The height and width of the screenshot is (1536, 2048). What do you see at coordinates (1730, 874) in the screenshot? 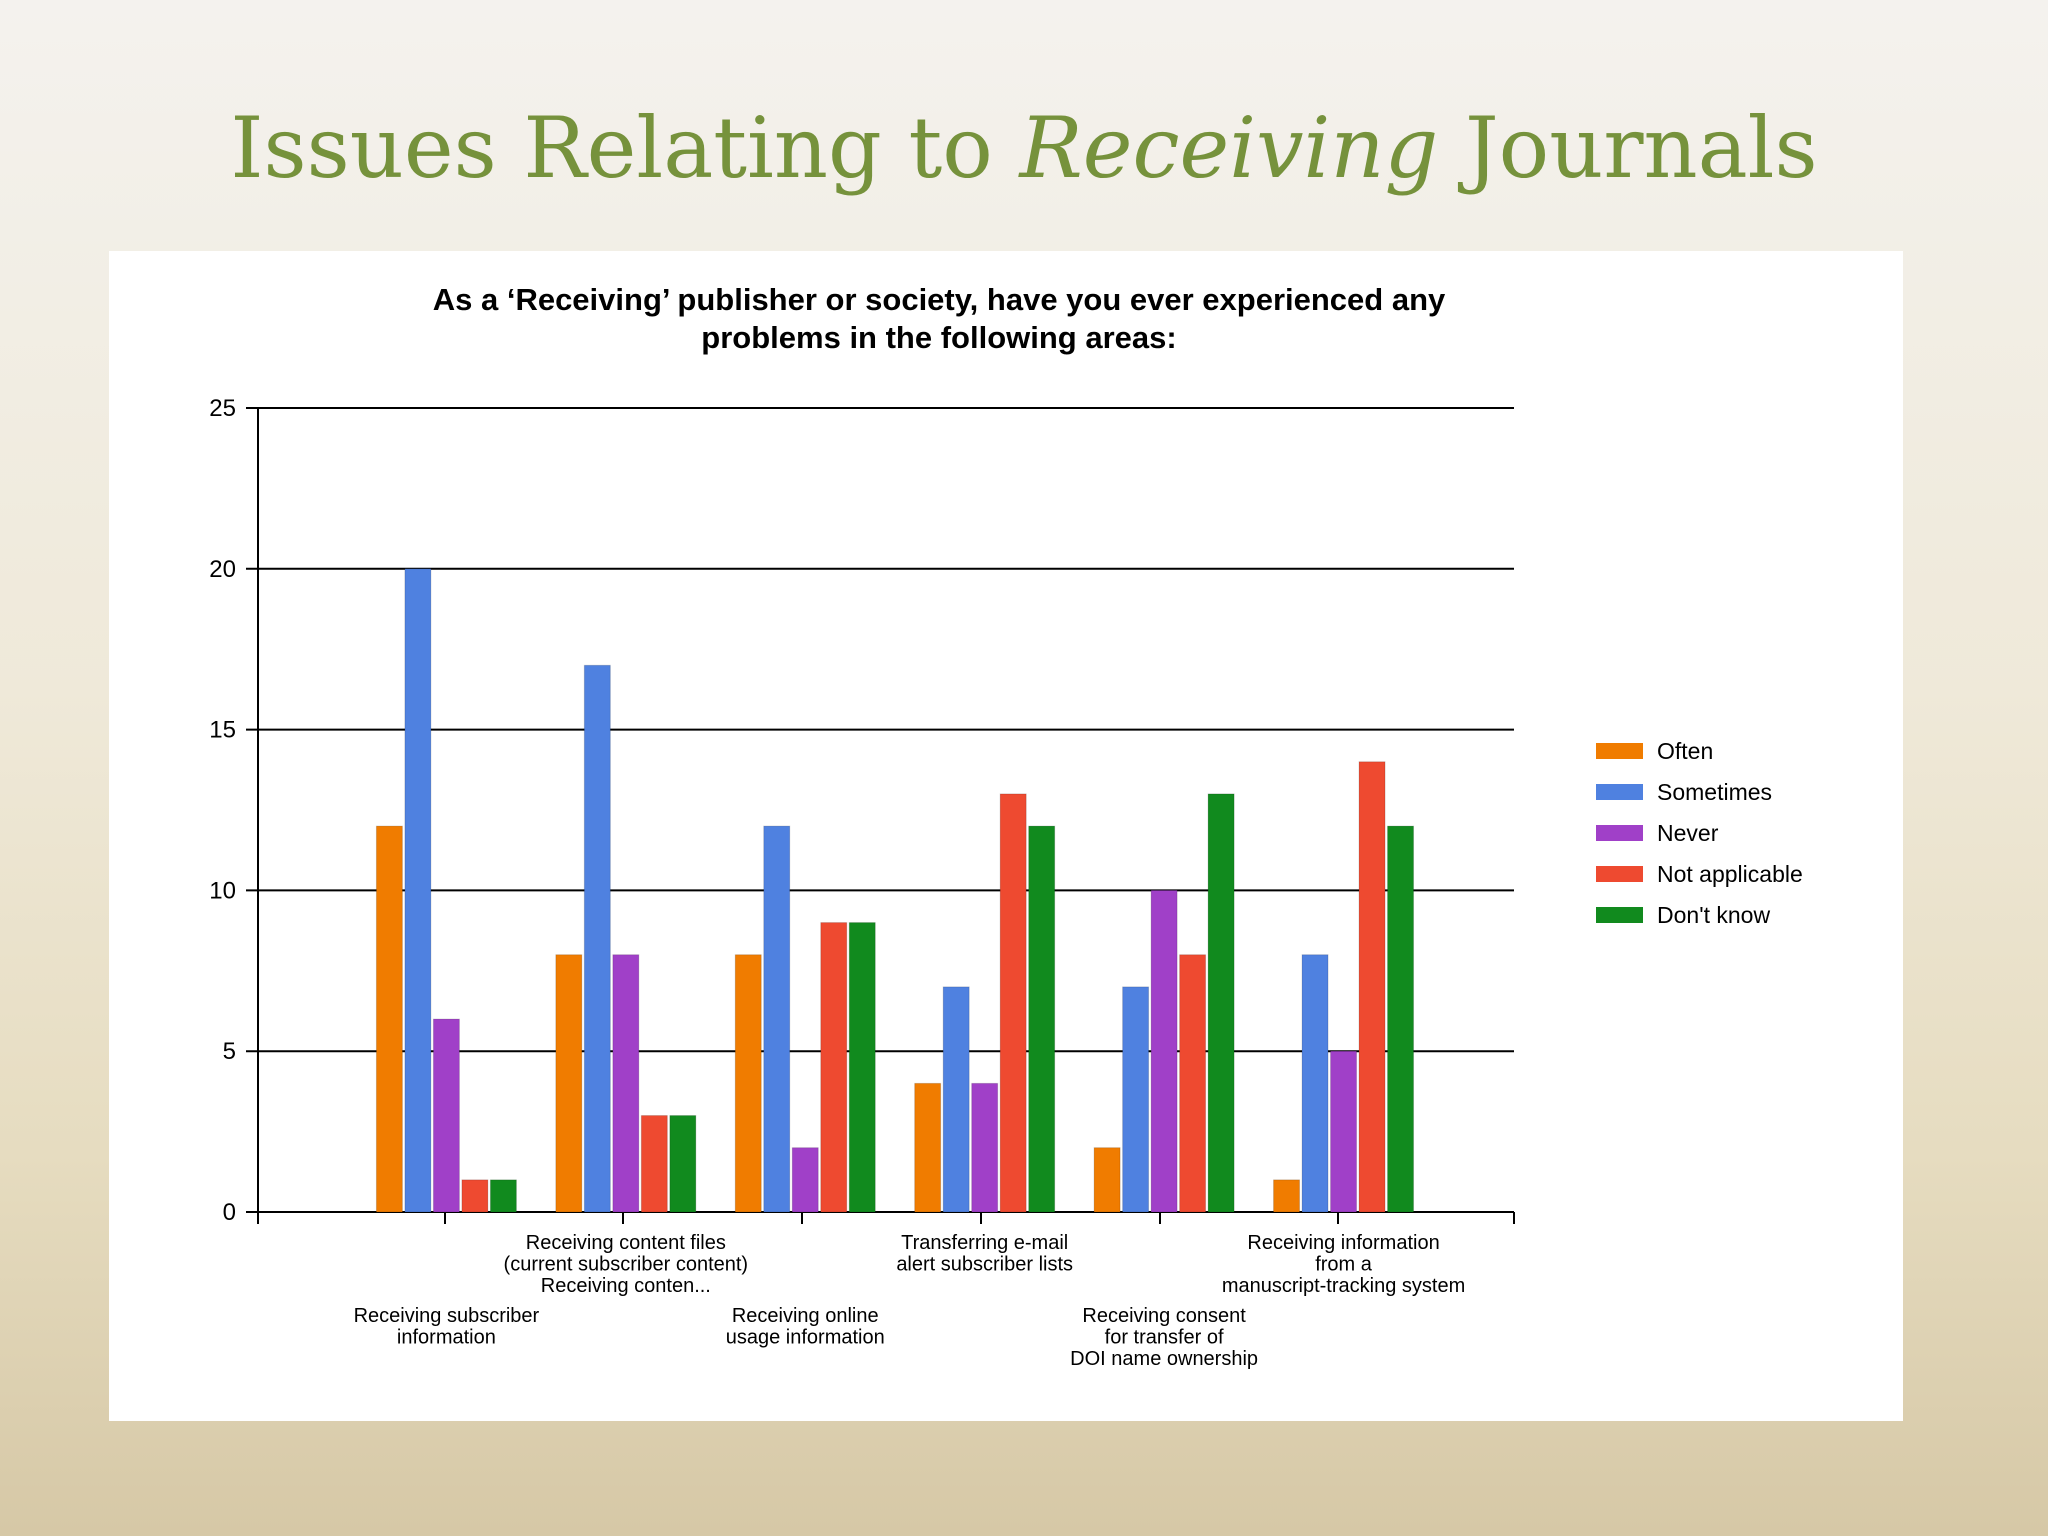
I see `legend-label: Not applicable` at bounding box center [1730, 874].